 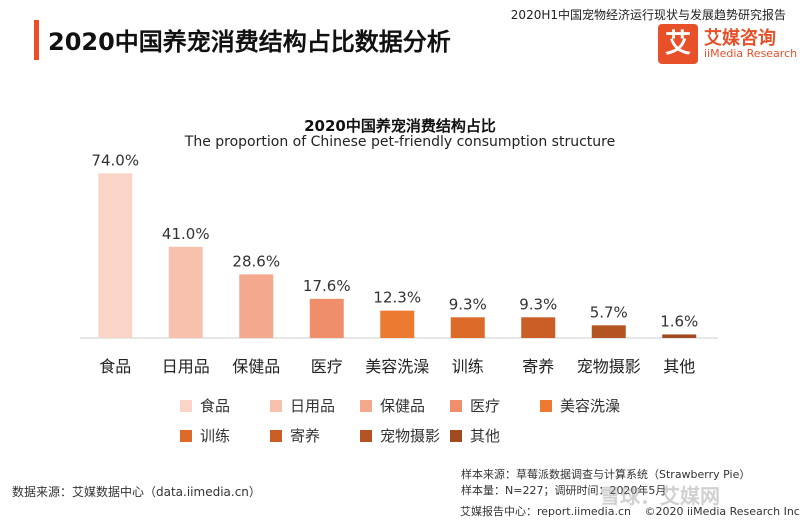 I want to click on value-label-3: 17.6%, so click(x=327, y=286).